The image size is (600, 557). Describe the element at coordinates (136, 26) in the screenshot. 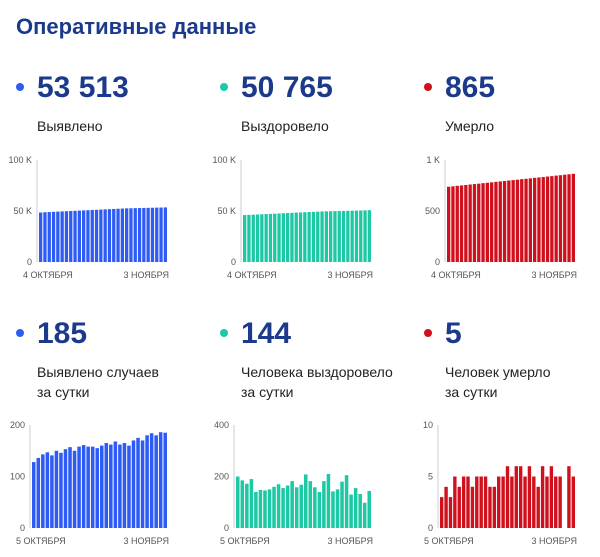

I see `page-title: Оперативные данные` at that location.